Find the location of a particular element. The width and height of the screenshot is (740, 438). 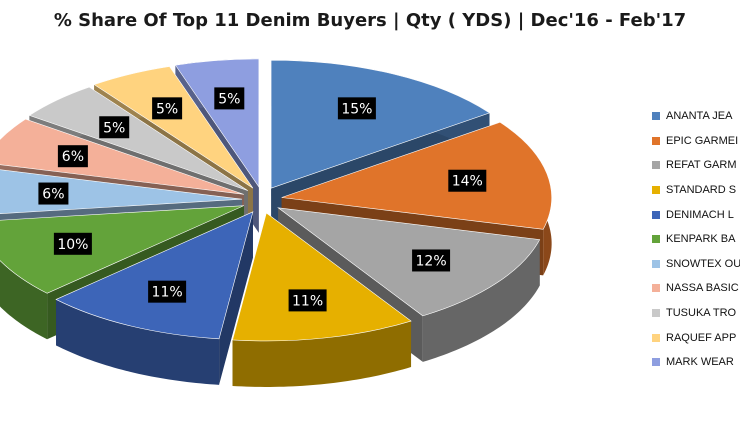

legend-label: NASSA BASIC is located at coordinates (702, 288).